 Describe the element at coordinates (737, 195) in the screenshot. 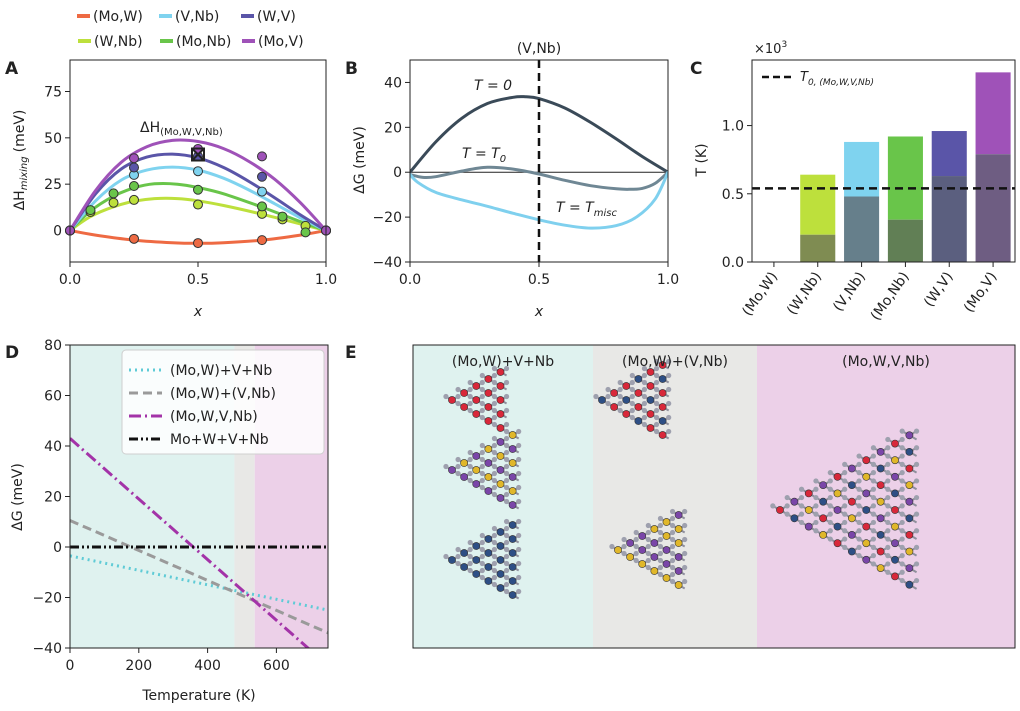

I see `panel-c-ticks: 0.0 0.5 1.0` at that location.